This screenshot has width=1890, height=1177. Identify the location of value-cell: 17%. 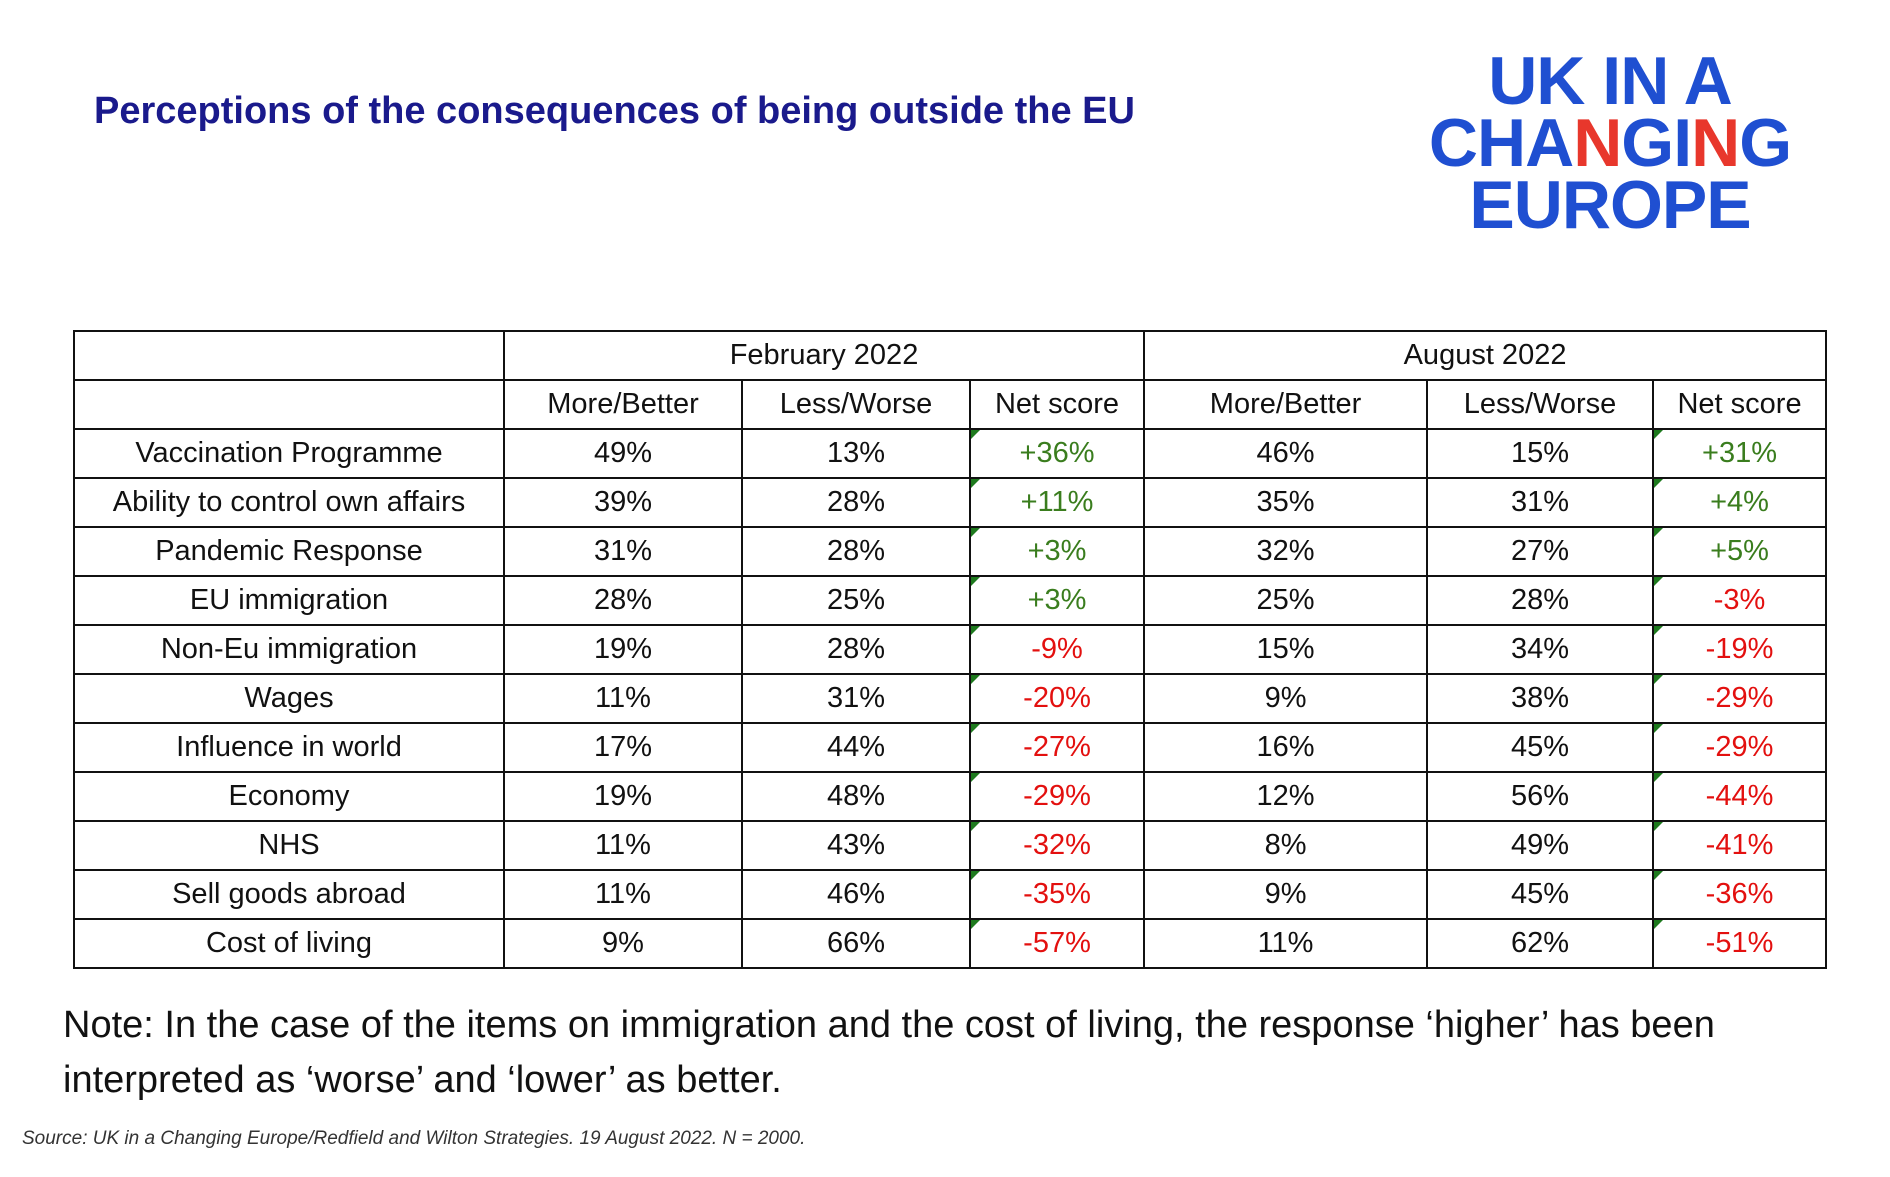
(623, 747).